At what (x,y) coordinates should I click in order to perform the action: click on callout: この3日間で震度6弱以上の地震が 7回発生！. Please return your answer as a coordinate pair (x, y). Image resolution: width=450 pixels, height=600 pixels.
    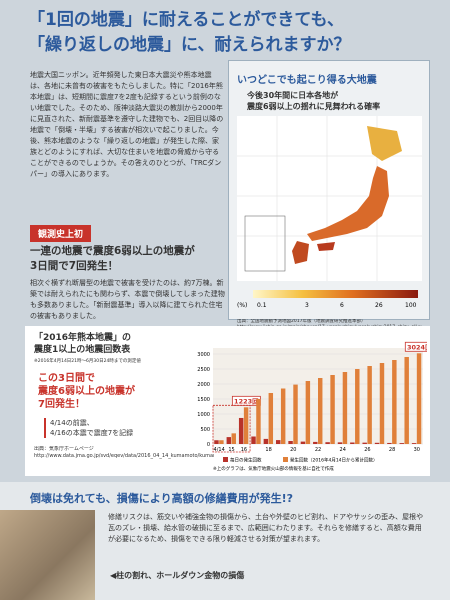
    Looking at the image, I should click on (86, 391).